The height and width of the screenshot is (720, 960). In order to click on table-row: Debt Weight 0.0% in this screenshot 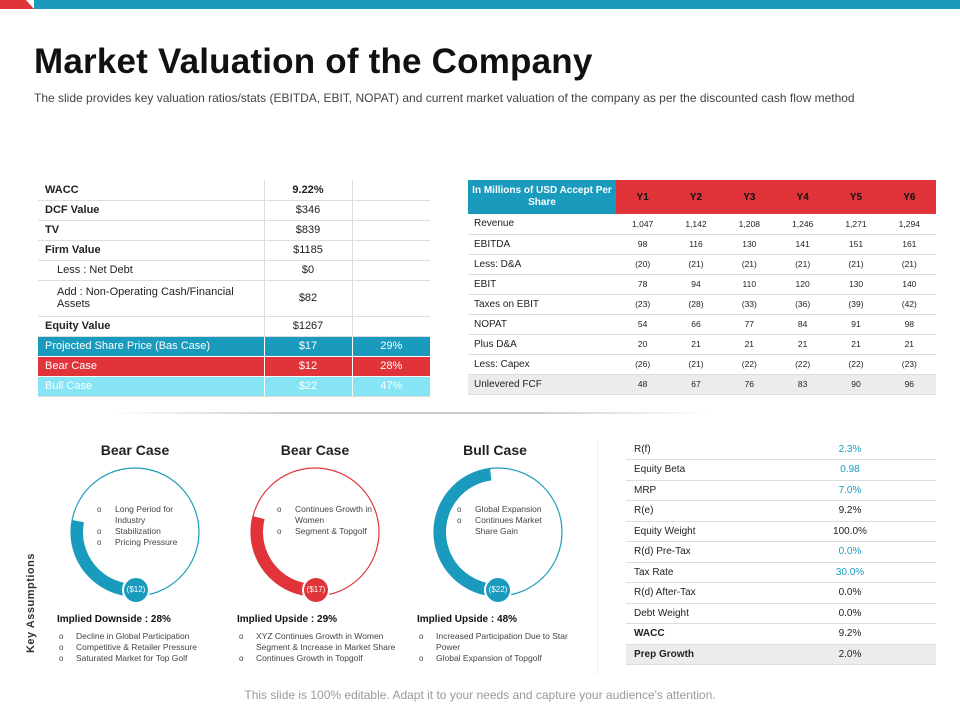, I will do `click(781, 613)`.